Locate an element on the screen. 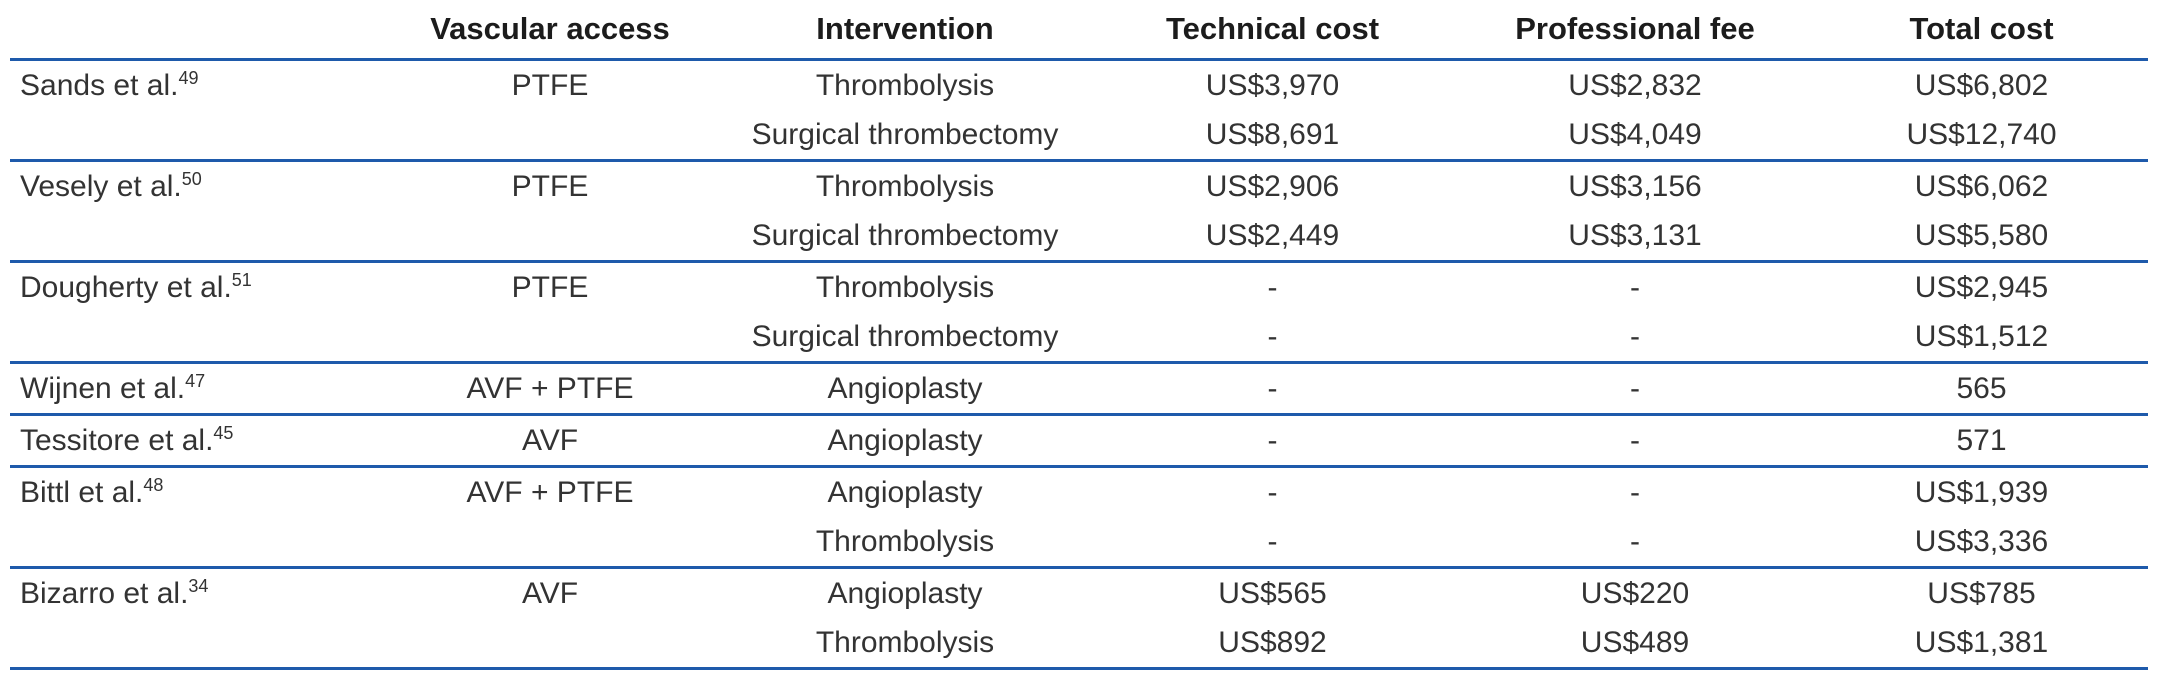 This screenshot has height=692, width=2158. reference-superscript: 50 is located at coordinates (191, 178).